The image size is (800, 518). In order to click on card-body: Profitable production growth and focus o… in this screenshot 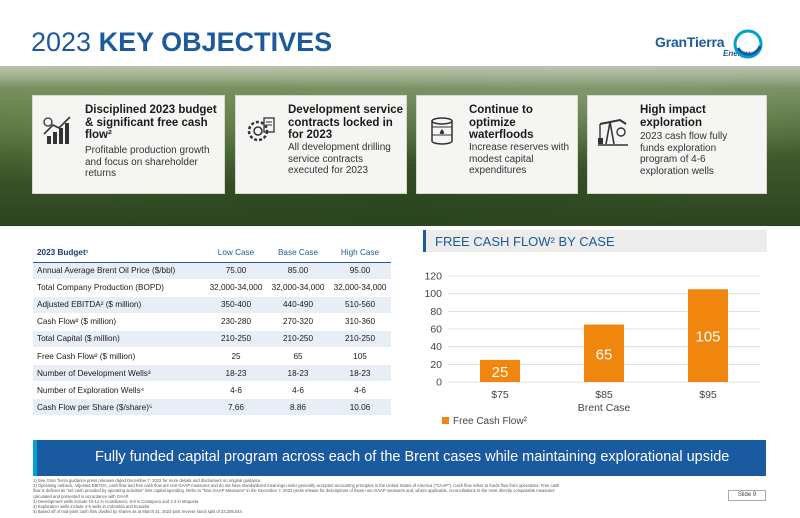, I will do `click(147, 162)`.